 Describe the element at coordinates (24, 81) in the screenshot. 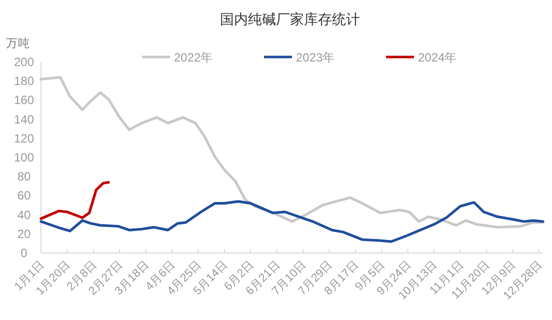

I see `y-tick-label: 180` at that location.